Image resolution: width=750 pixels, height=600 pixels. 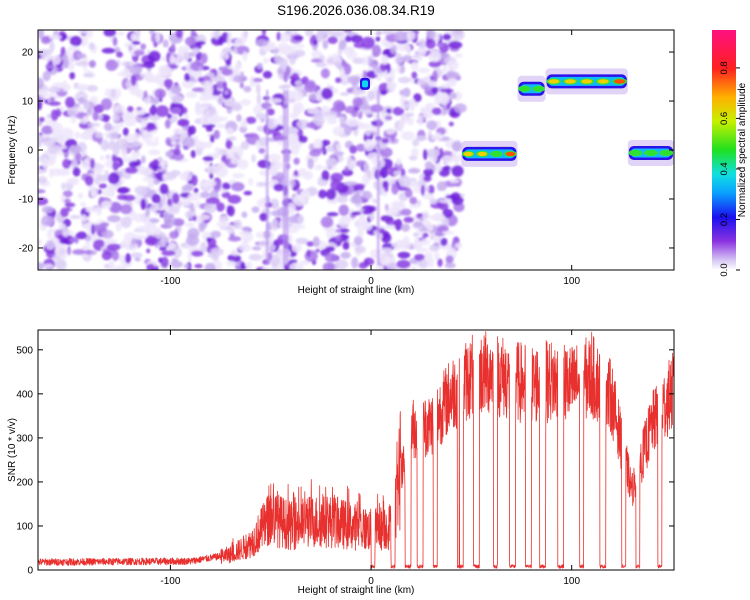 What do you see at coordinates (356, 590) in the screenshot?
I see `snr-xlabel: Height of straight line (km)` at bounding box center [356, 590].